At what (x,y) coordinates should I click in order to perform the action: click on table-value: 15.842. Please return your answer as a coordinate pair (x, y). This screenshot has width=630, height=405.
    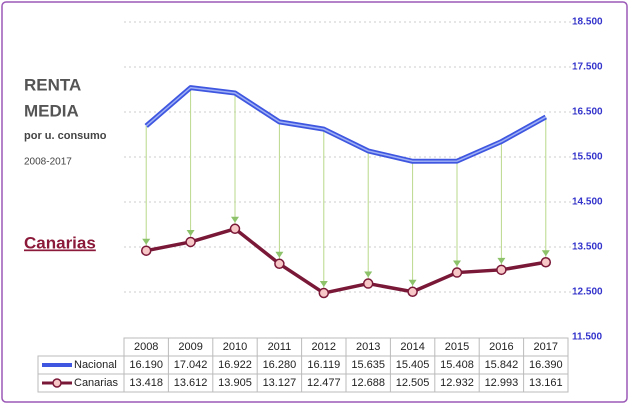
    Looking at the image, I should click on (502, 365).